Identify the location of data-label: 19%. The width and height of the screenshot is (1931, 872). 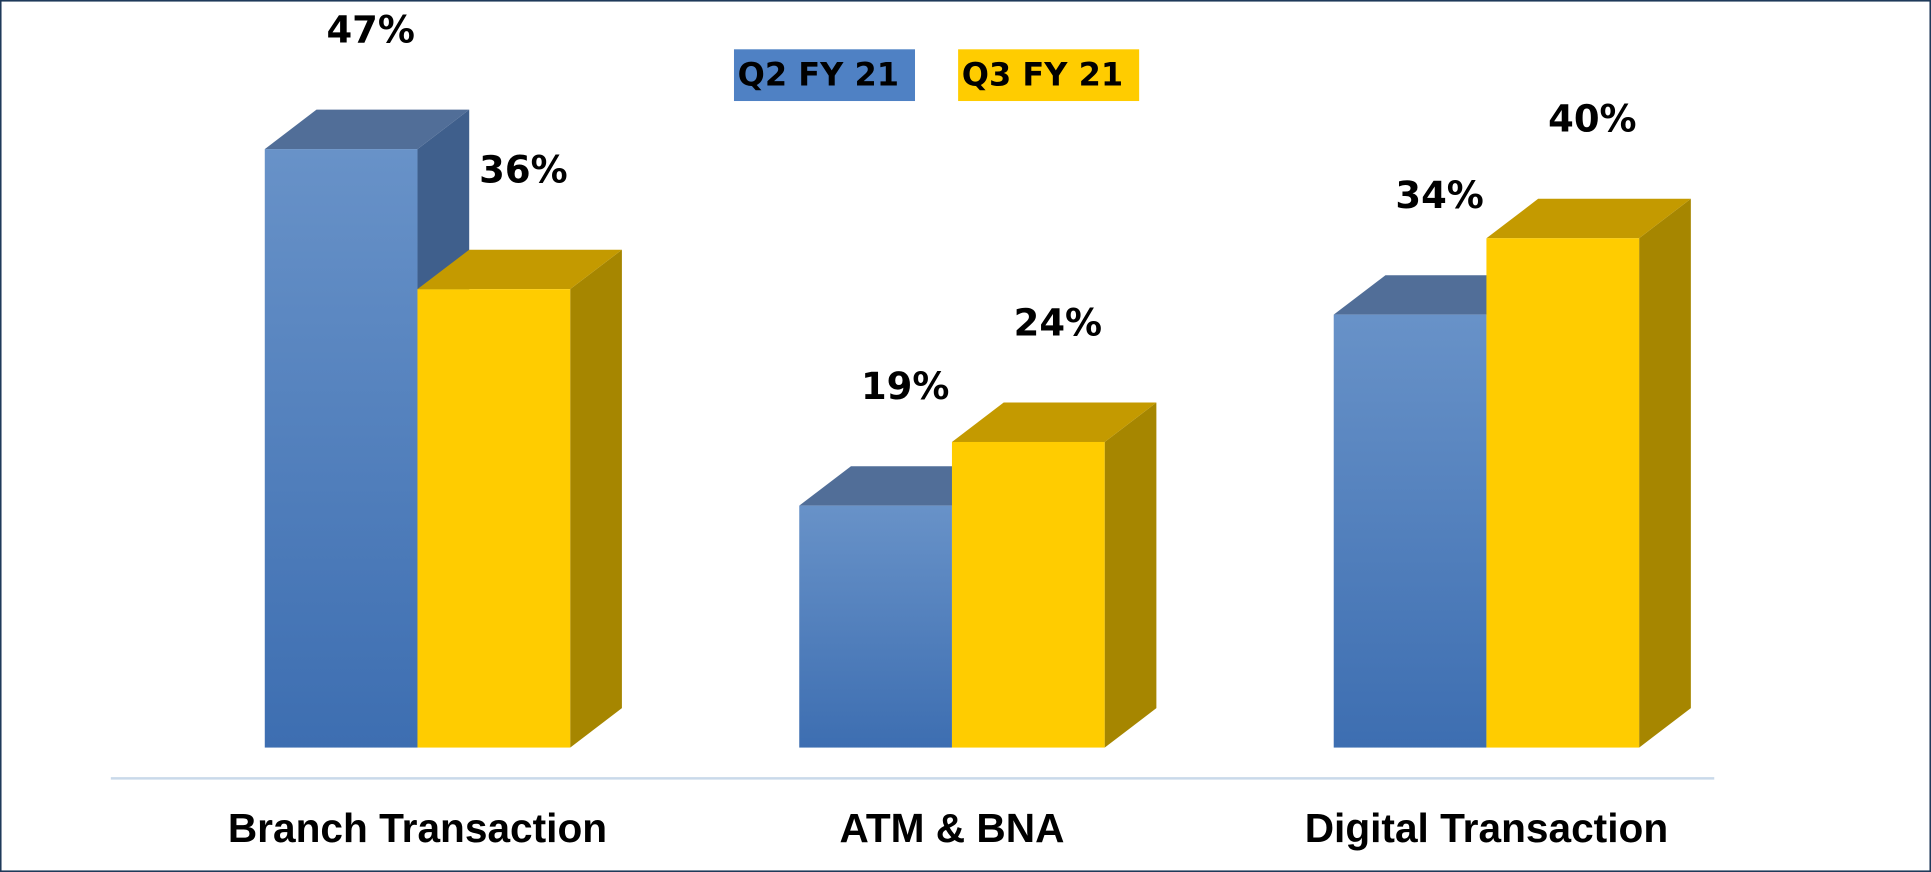
(905, 386).